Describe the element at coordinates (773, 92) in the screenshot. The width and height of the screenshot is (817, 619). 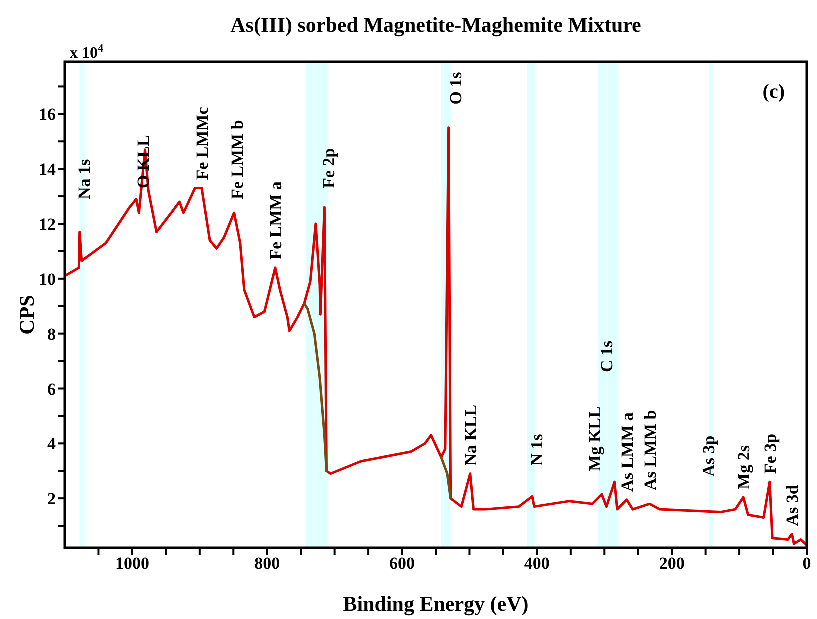
I see `annotation: (c)` at that location.